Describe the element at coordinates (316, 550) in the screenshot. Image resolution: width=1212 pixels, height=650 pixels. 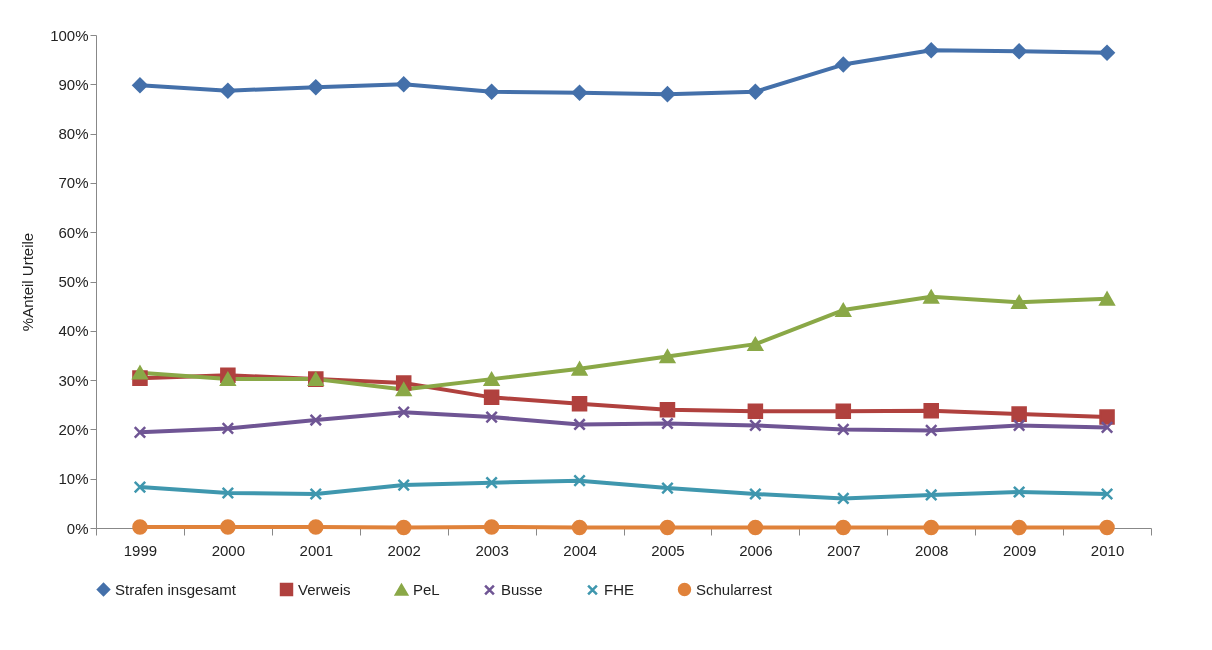
I see `x-tick-label: 2001` at that location.